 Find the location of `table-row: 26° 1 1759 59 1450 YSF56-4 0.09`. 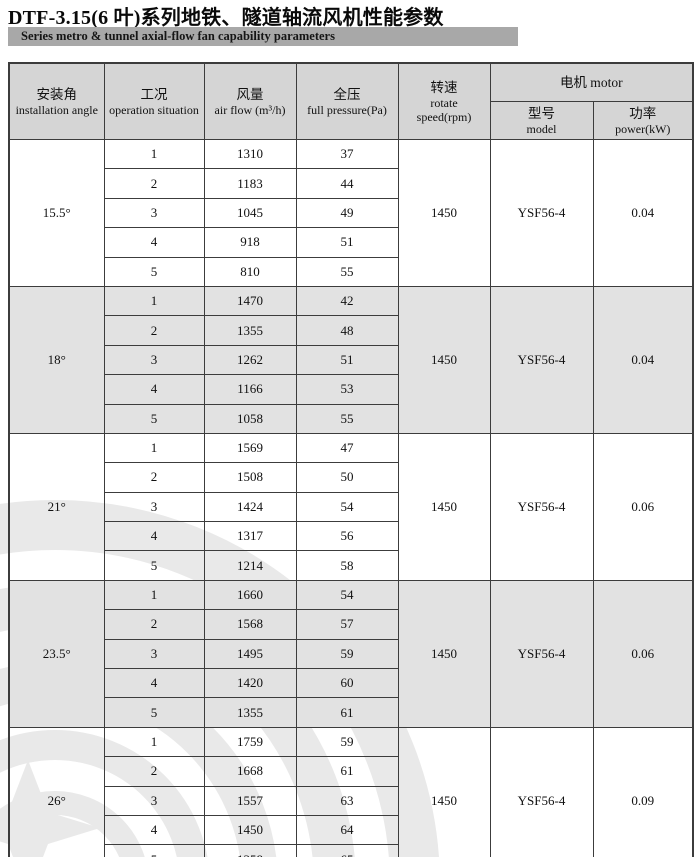

table-row: 26° 1 1759 59 1450 YSF56-4 0.09 is located at coordinates (351, 791).